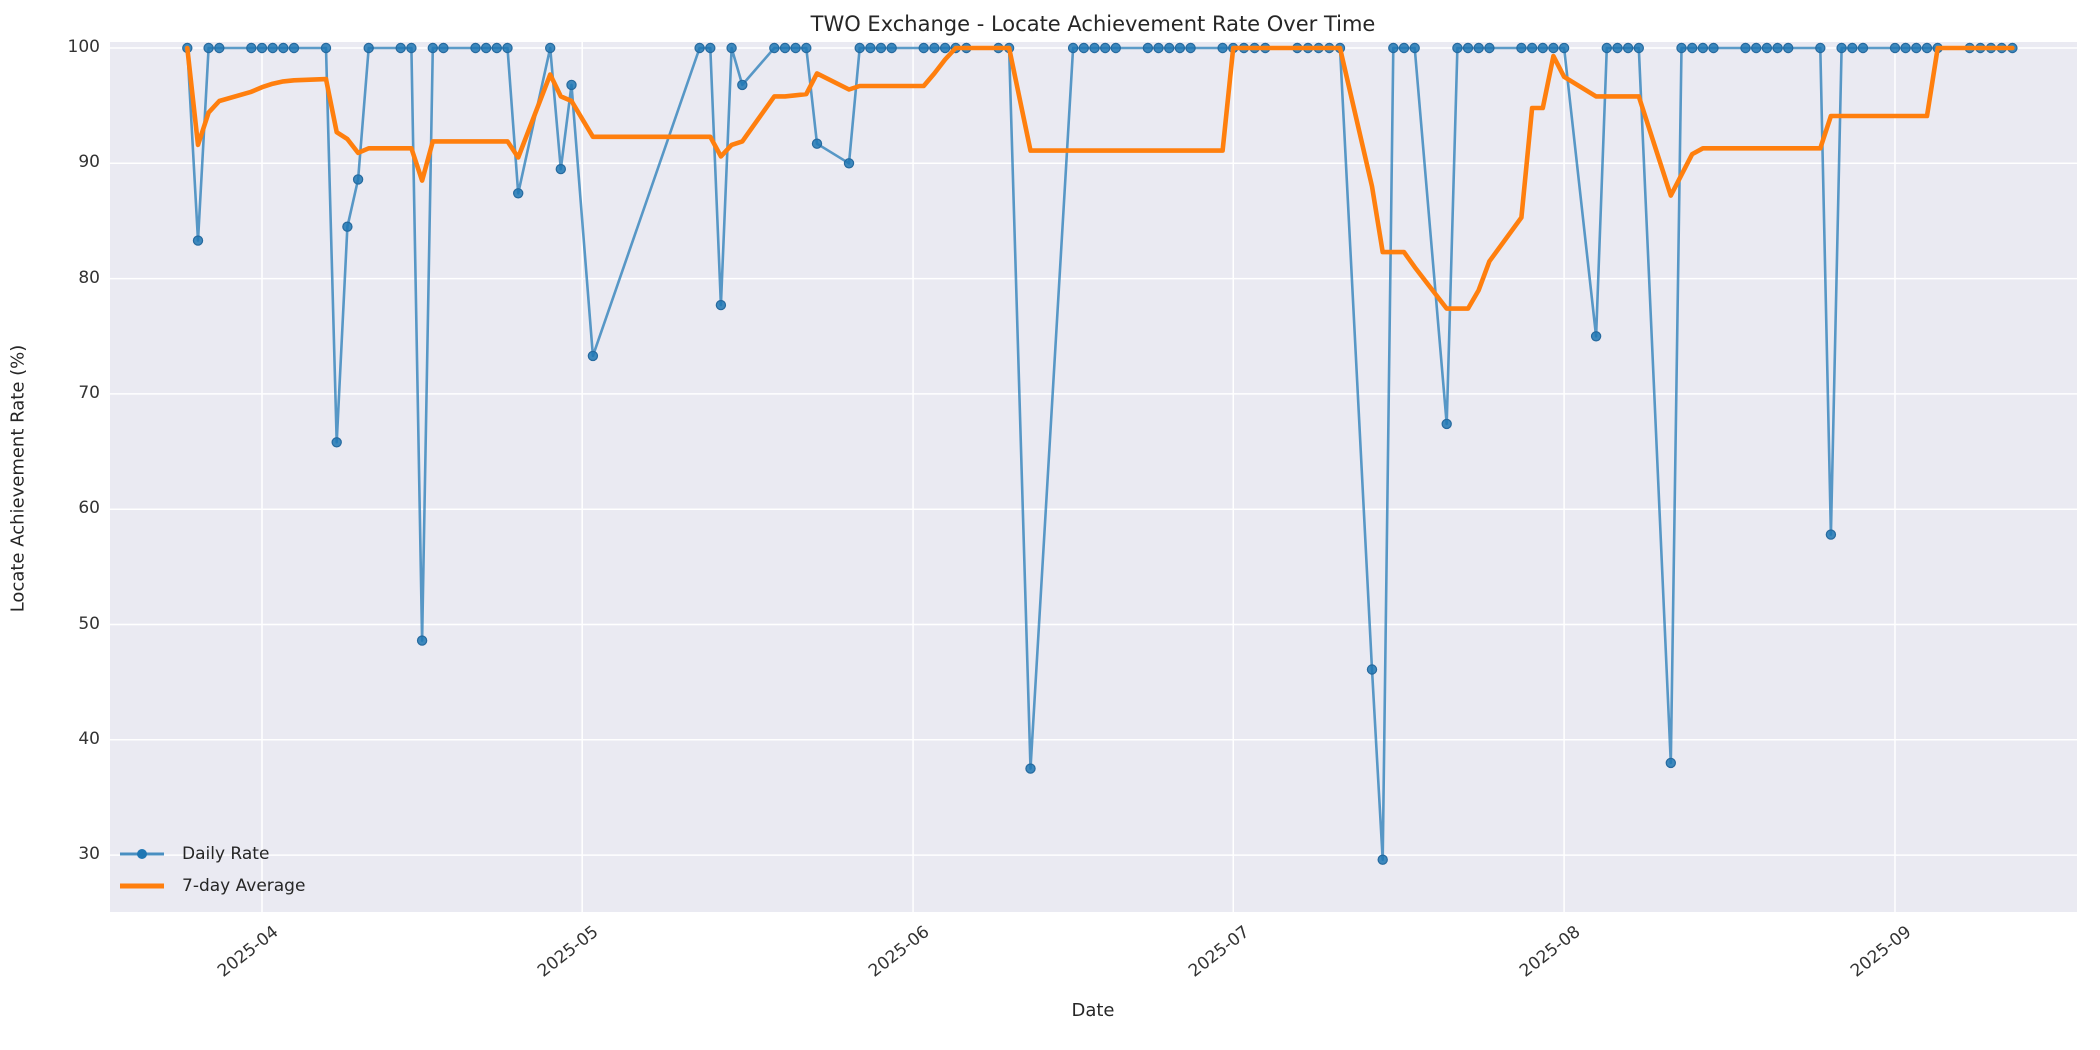  I want to click on y-tick-label: 60, so click(89, 508).